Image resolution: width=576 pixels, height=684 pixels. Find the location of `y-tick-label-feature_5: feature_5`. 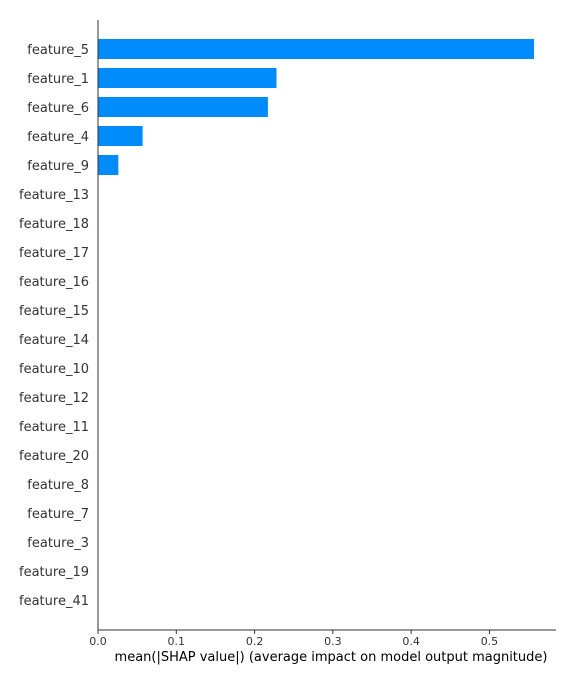

y-tick-label-feature_5: feature_5 is located at coordinates (58, 50).